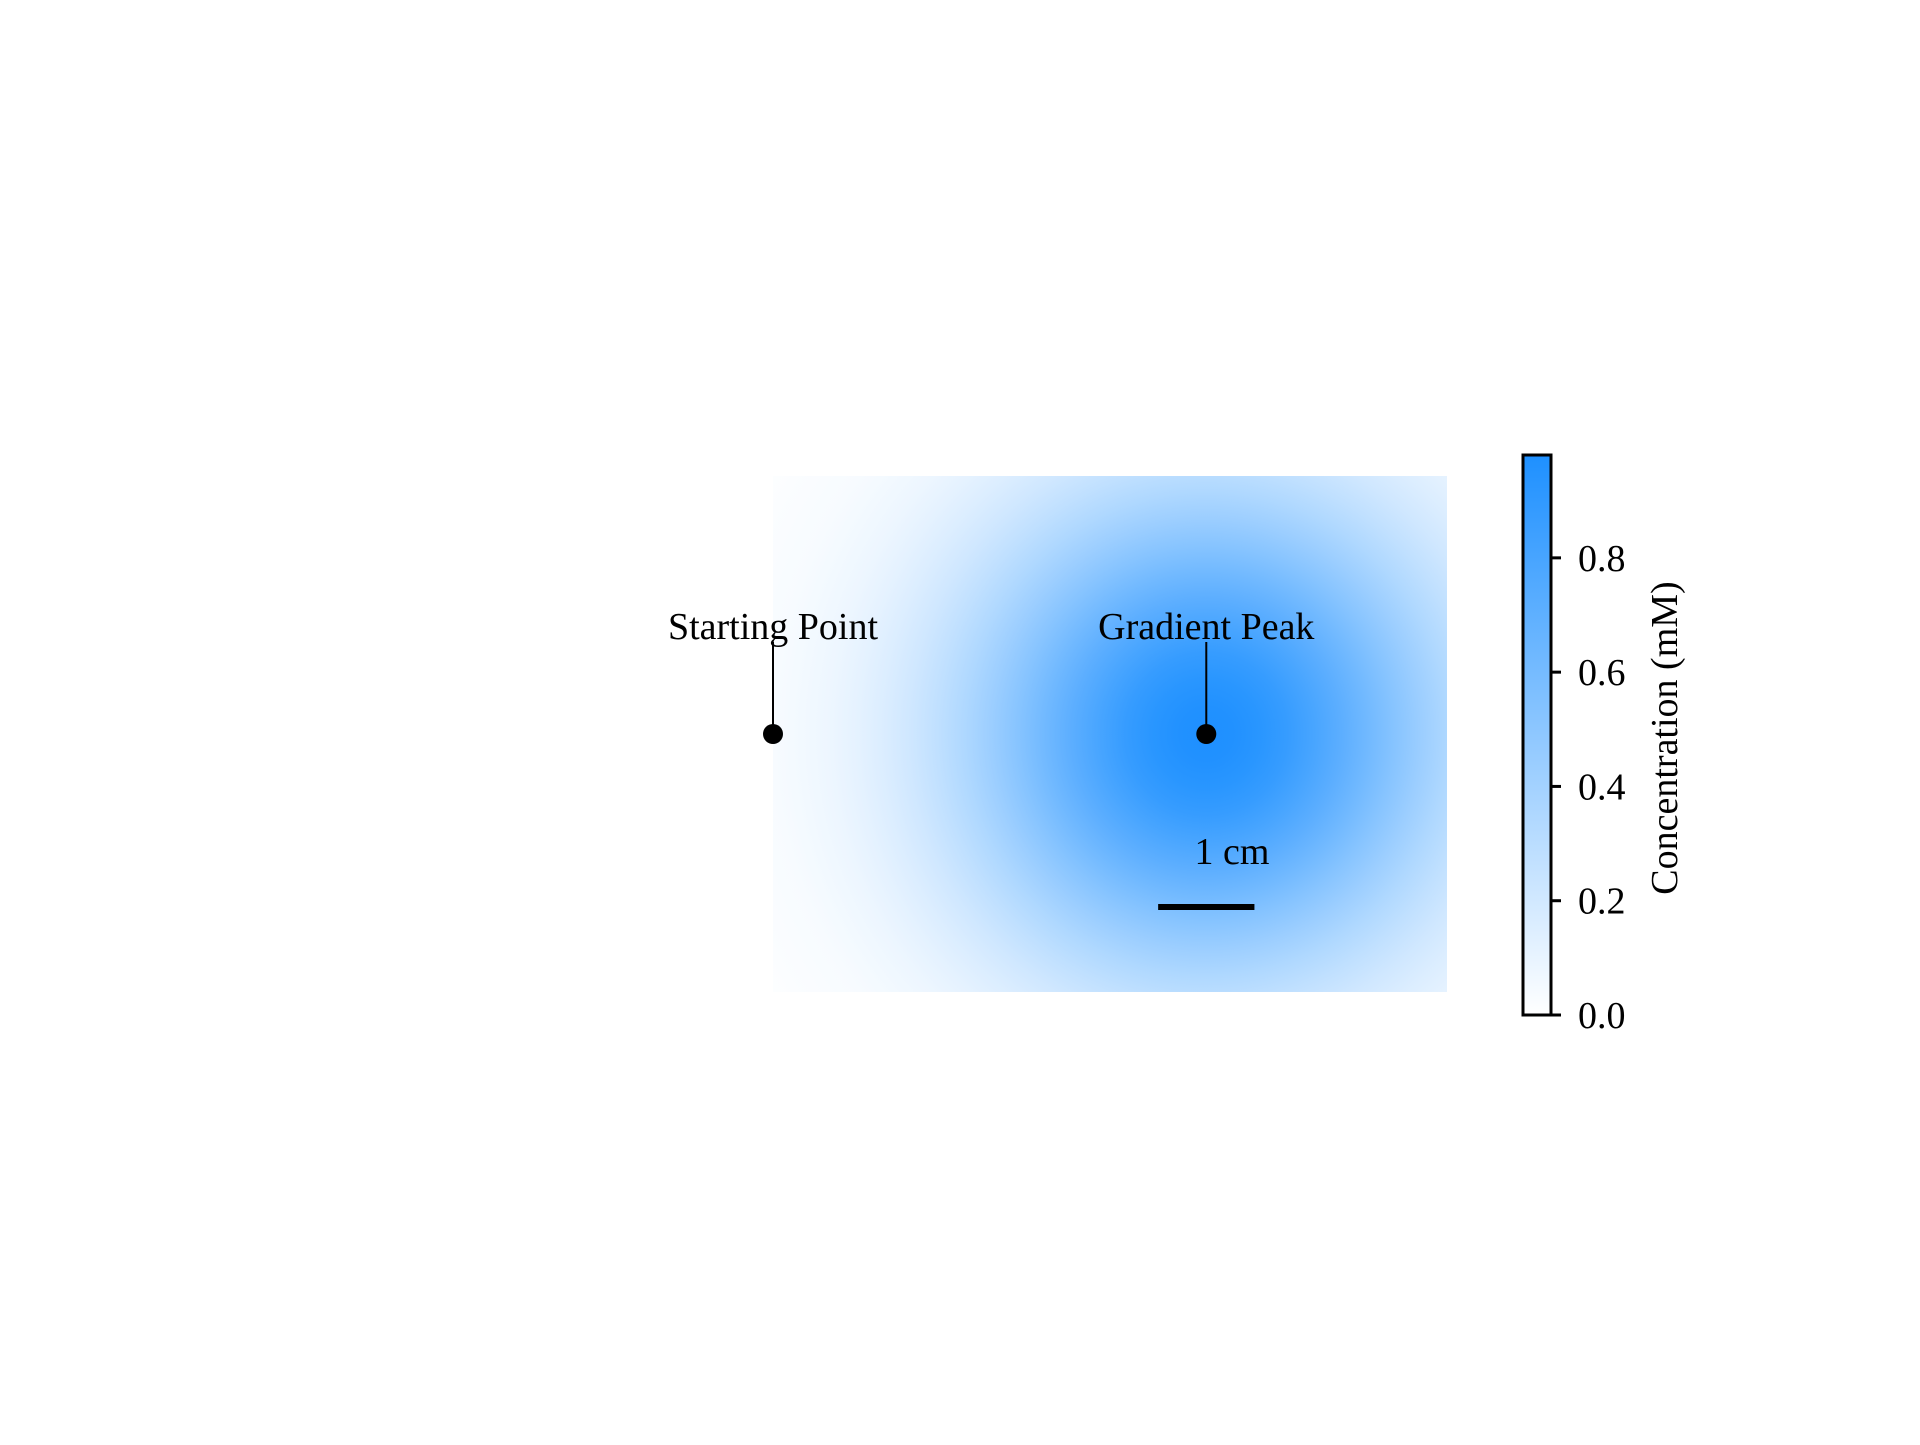 The image size is (1920, 1445). I want to click on heatmap, so click(1110, 734).